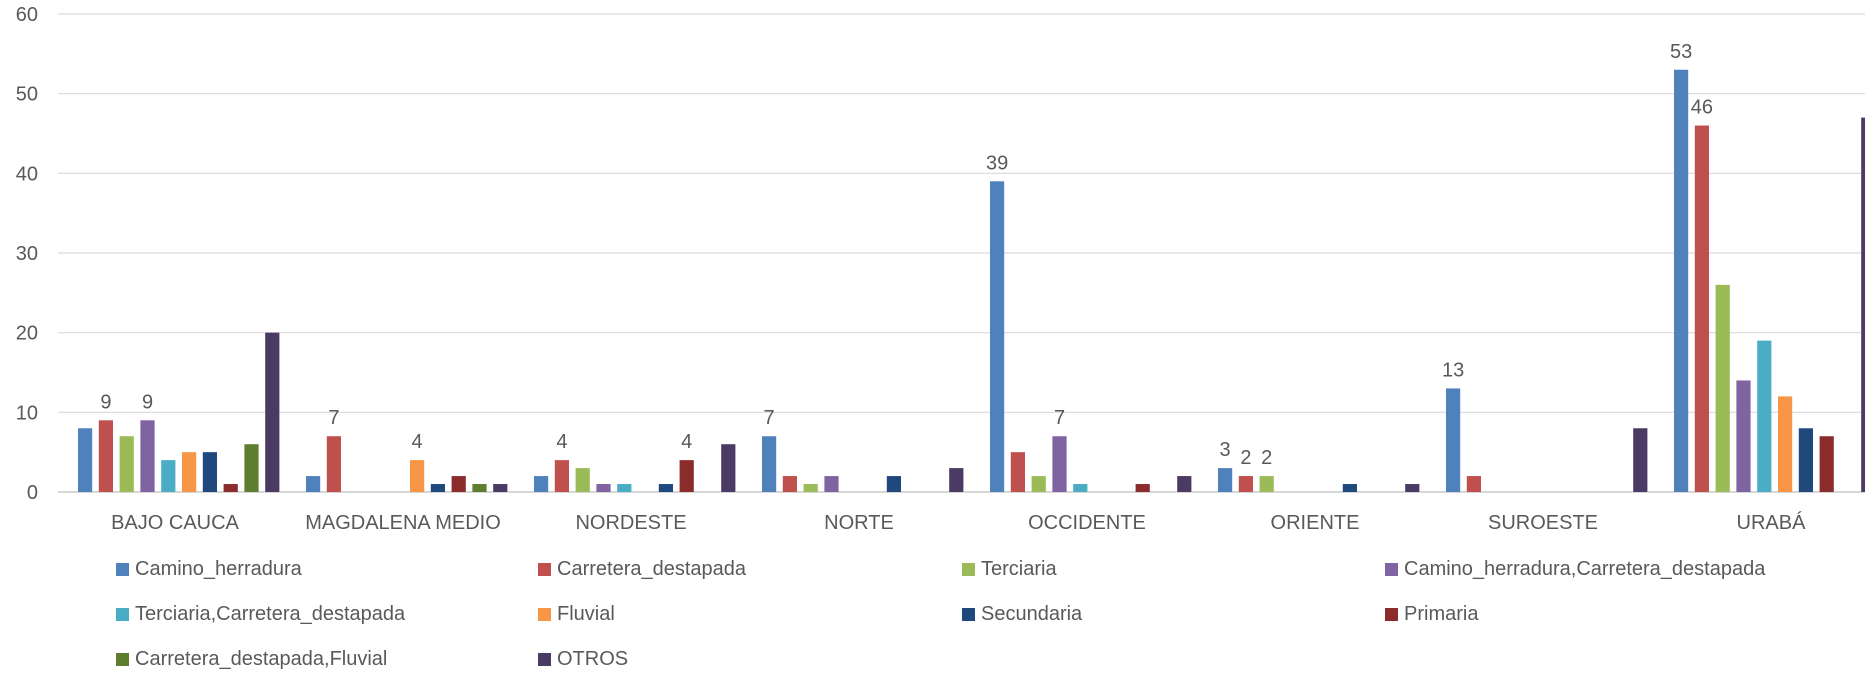 The image size is (1865, 677). I want to click on y-tick-label: 60, so click(27, 15).